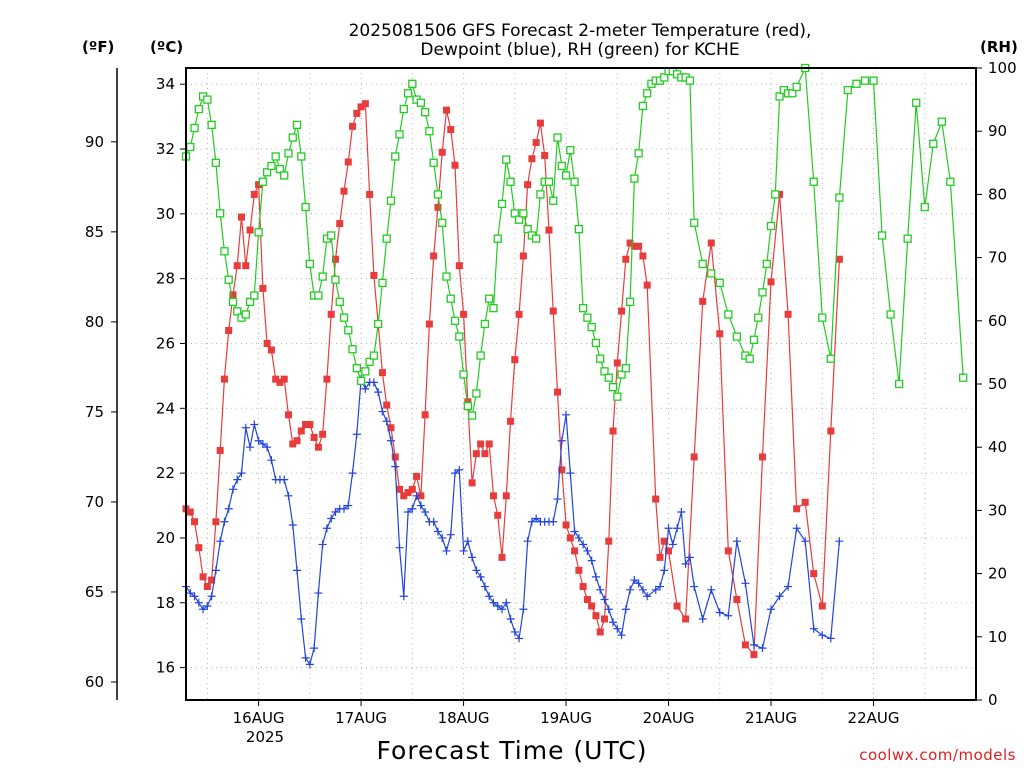  I want to click on celsius-tick-label: 18, so click(165, 603).